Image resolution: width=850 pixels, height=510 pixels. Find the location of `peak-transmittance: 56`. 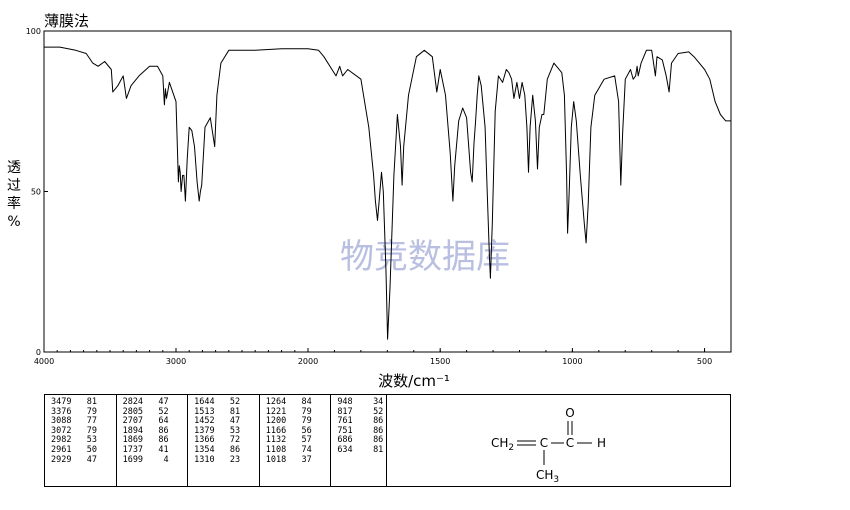

peak-transmittance: 56 is located at coordinates (306, 430).